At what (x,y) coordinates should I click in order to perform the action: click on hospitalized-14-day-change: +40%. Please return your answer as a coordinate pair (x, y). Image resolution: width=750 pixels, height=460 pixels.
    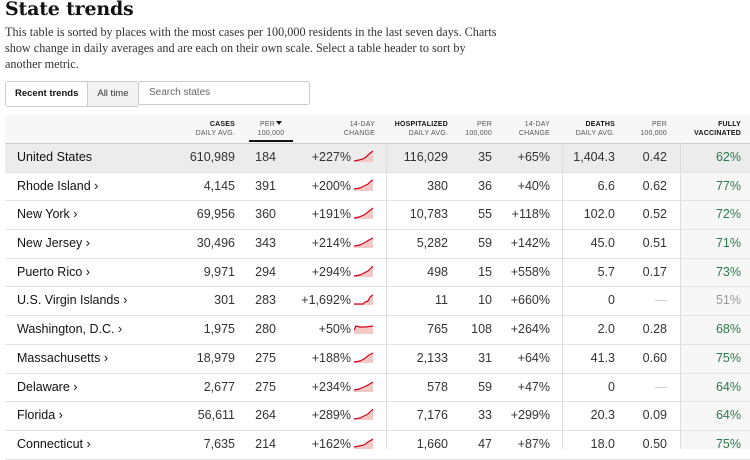
    Looking at the image, I should click on (533, 185).